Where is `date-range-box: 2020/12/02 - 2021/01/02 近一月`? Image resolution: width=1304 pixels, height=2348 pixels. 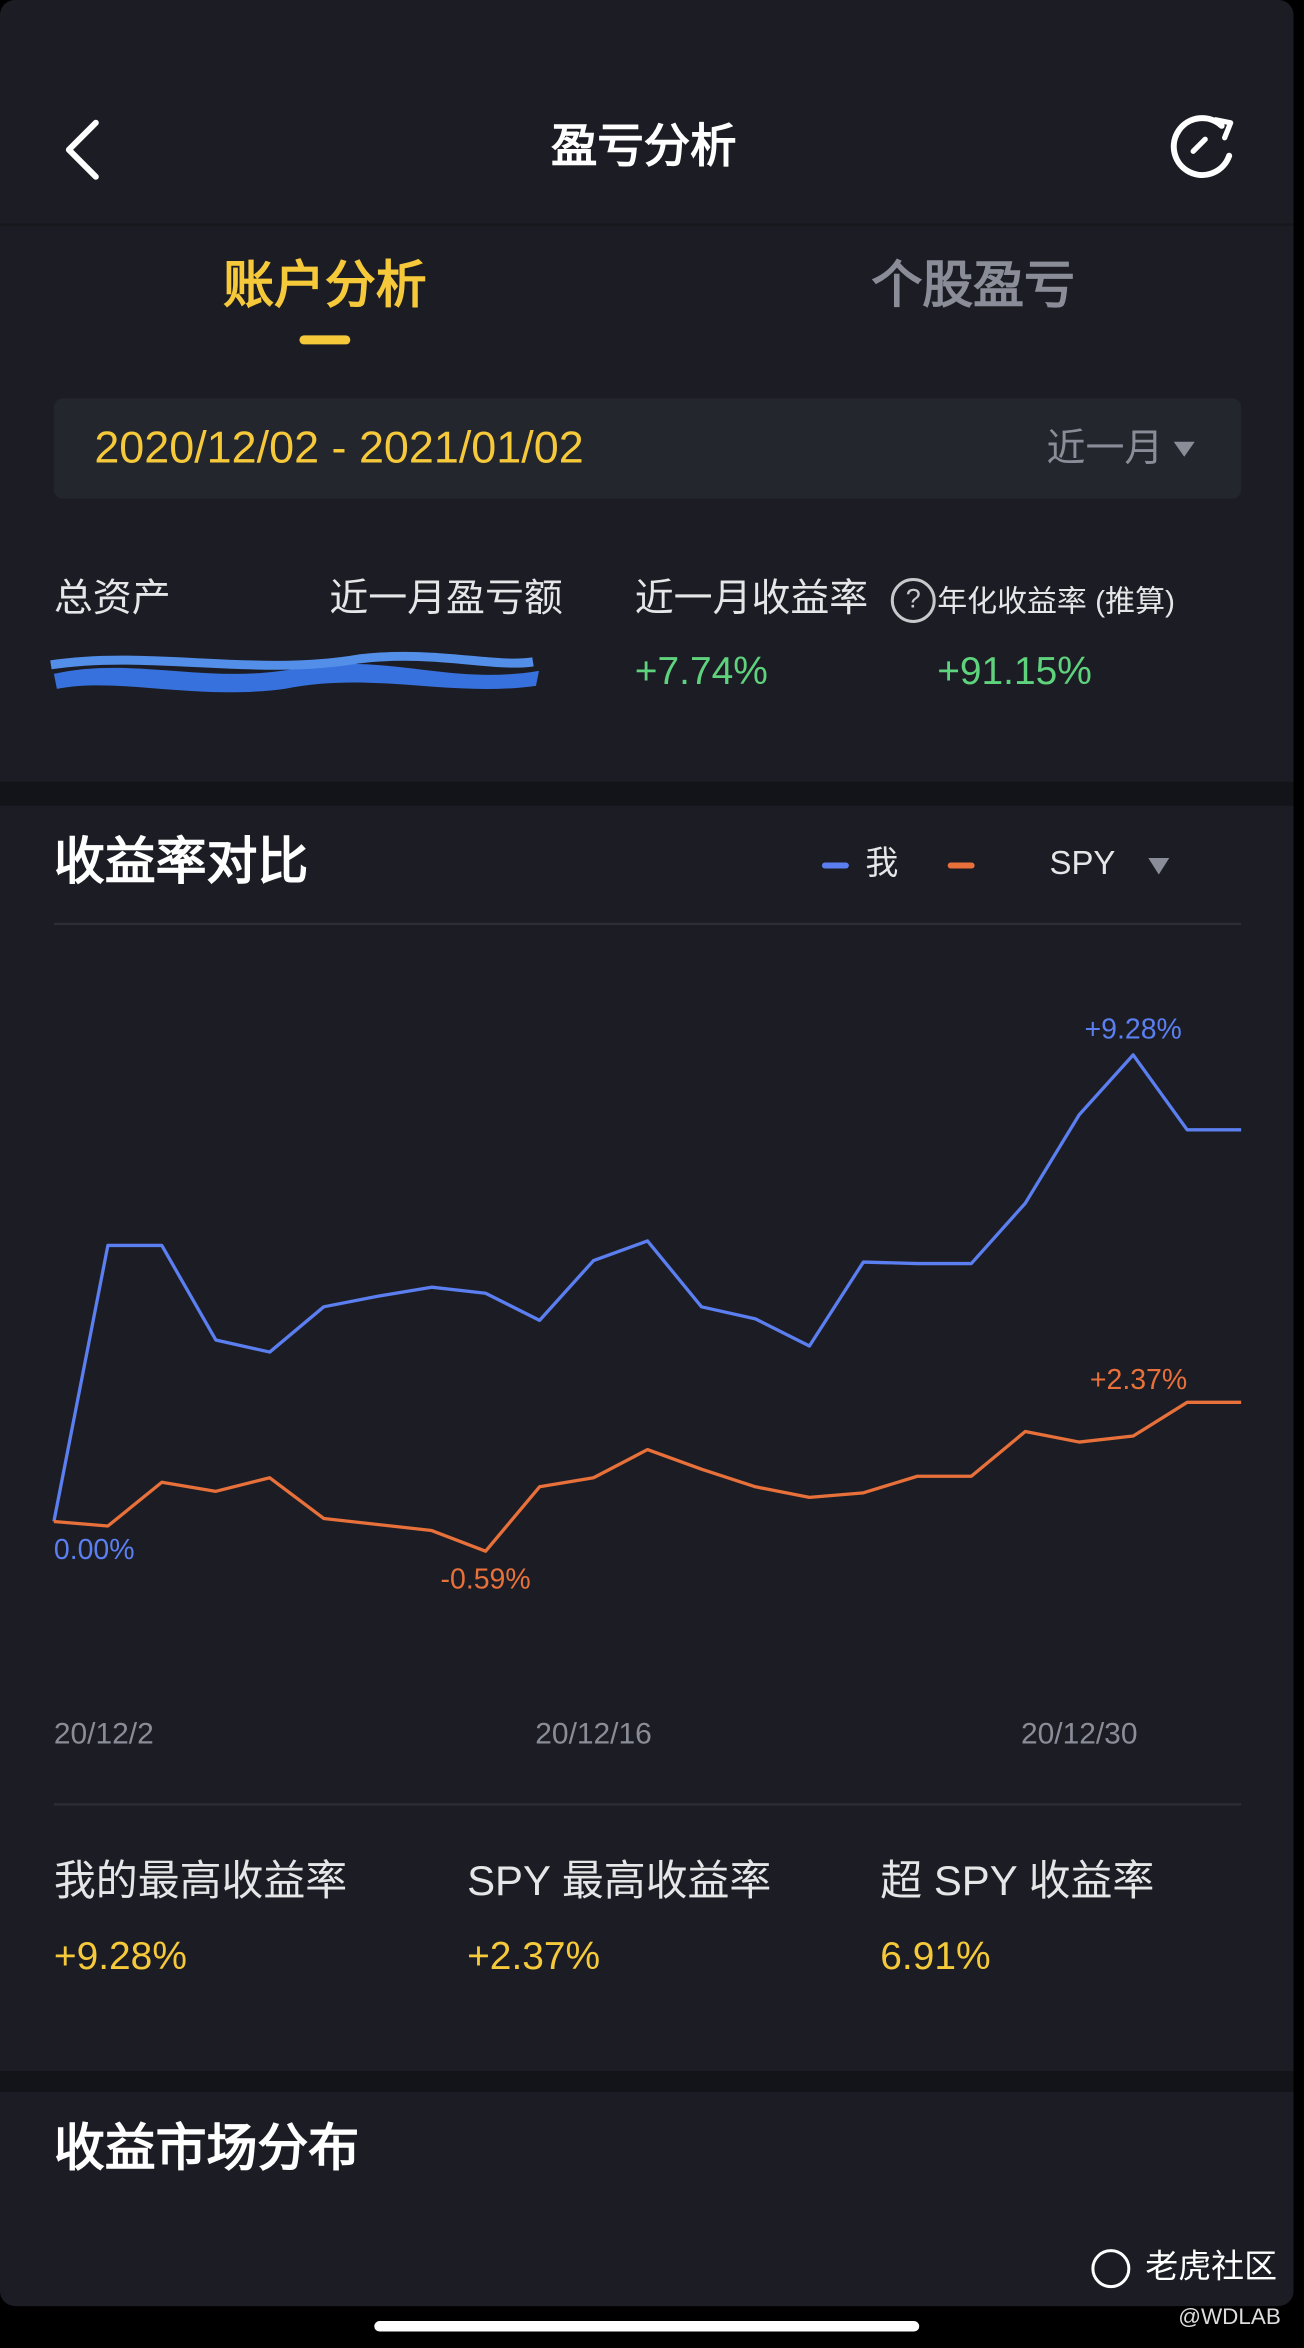
date-range-box: 2020/12/02 - 2021/01/02 近一月 is located at coordinates (647, 448).